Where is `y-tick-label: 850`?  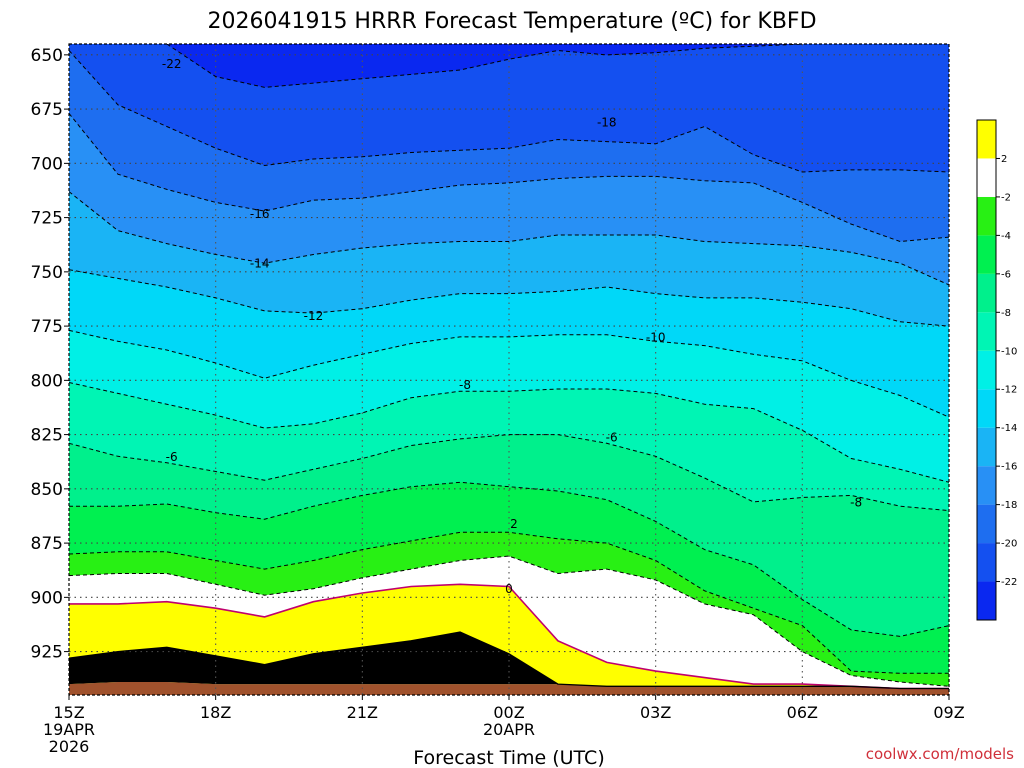
y-tick-label: 850 is located at coordinates (47, 490).